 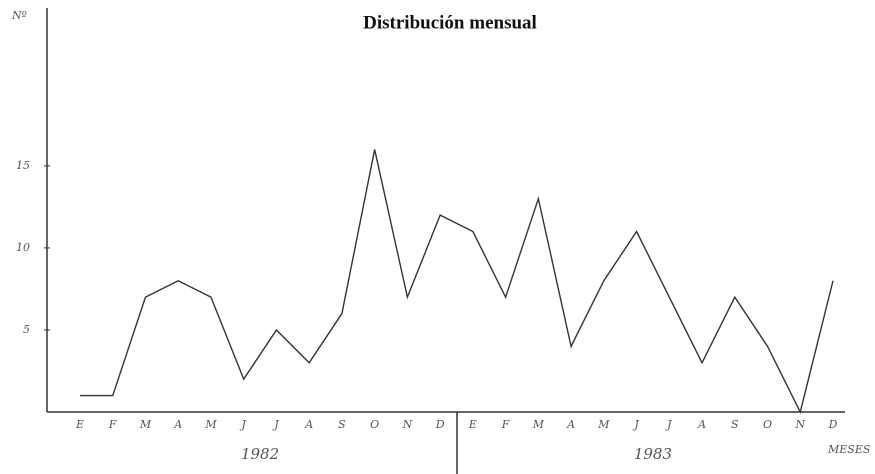 I want to click on year-label: 1983, so click(x=653, y=454).